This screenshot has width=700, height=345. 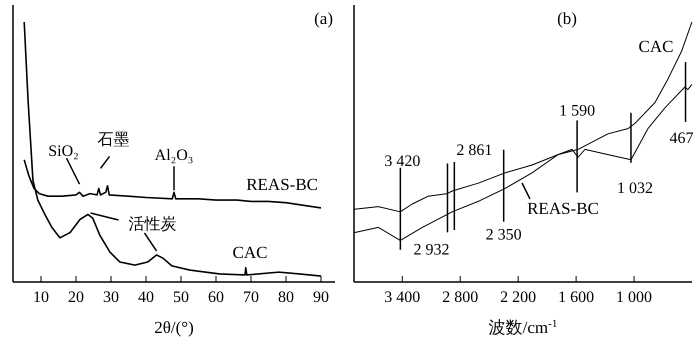 What do you see at coordinates (474, 150) in the screenshot?
I see `annotation: 2 861` at bounding box center [474, 150].